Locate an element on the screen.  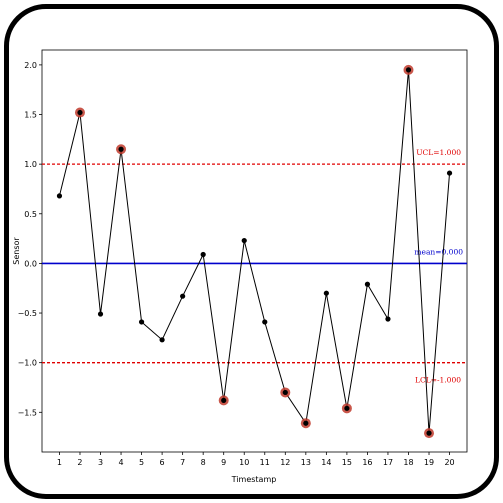
lcl-label: LCL=-1.000 is located at coordinates (438, 380).